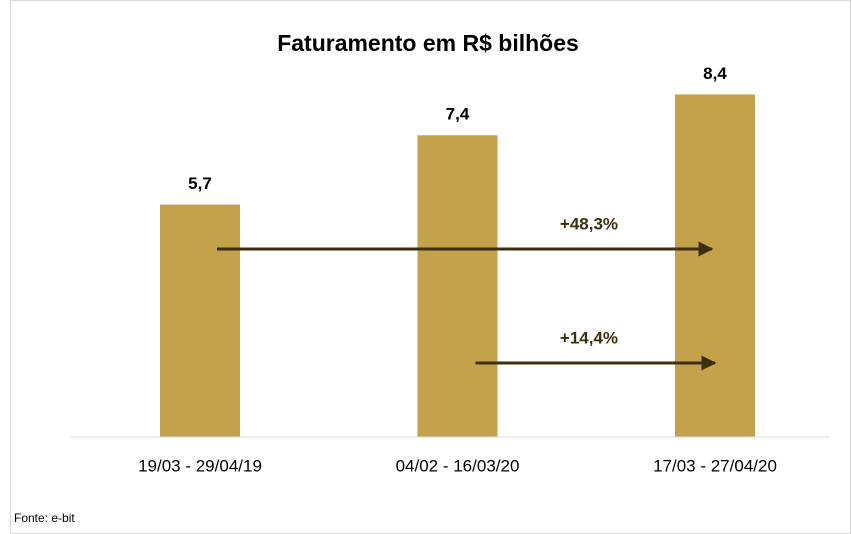  I want to click on value-label: 8,4, so click(715, 73).